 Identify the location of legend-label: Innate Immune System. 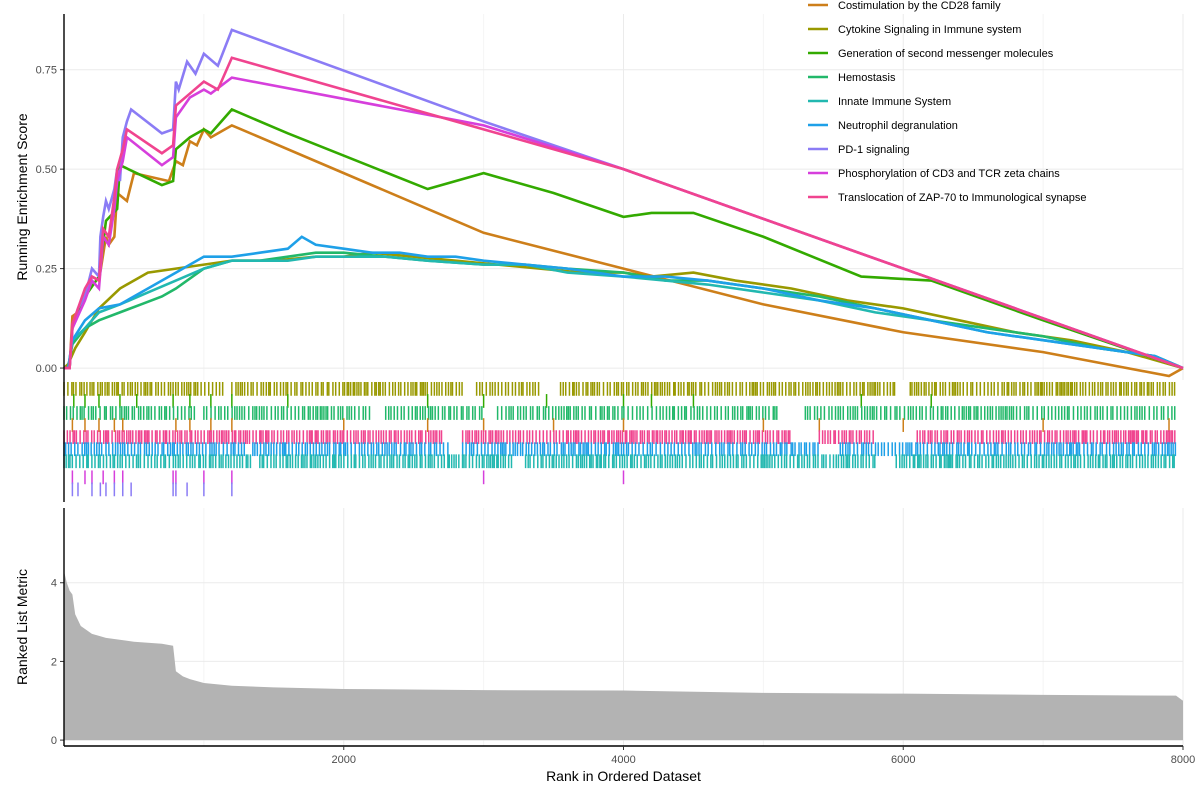
(894, 102).